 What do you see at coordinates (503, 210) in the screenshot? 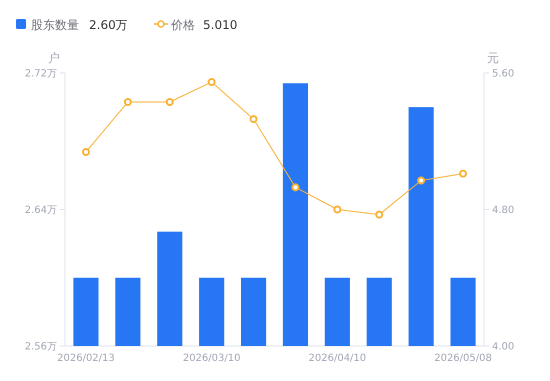
I see `y2-tick-label: 4.80` at bounding box center [503, 210].